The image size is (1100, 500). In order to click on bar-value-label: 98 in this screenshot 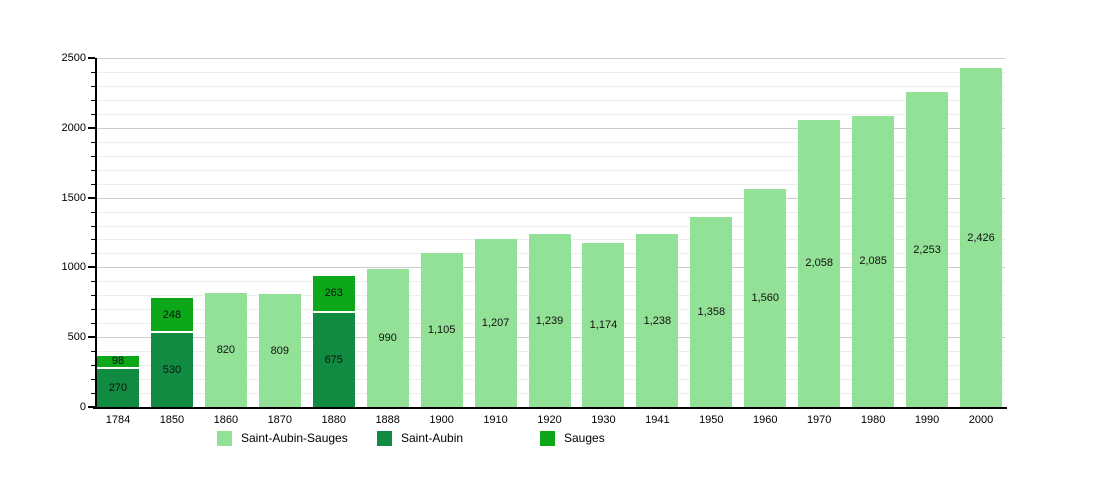, I will do `click(118, 361)`.